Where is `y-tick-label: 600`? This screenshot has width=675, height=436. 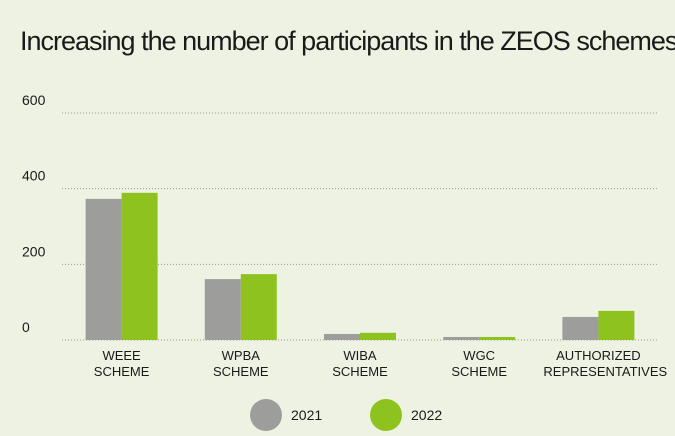 y-tick-label: 600 is located at coordinates (34, 100).